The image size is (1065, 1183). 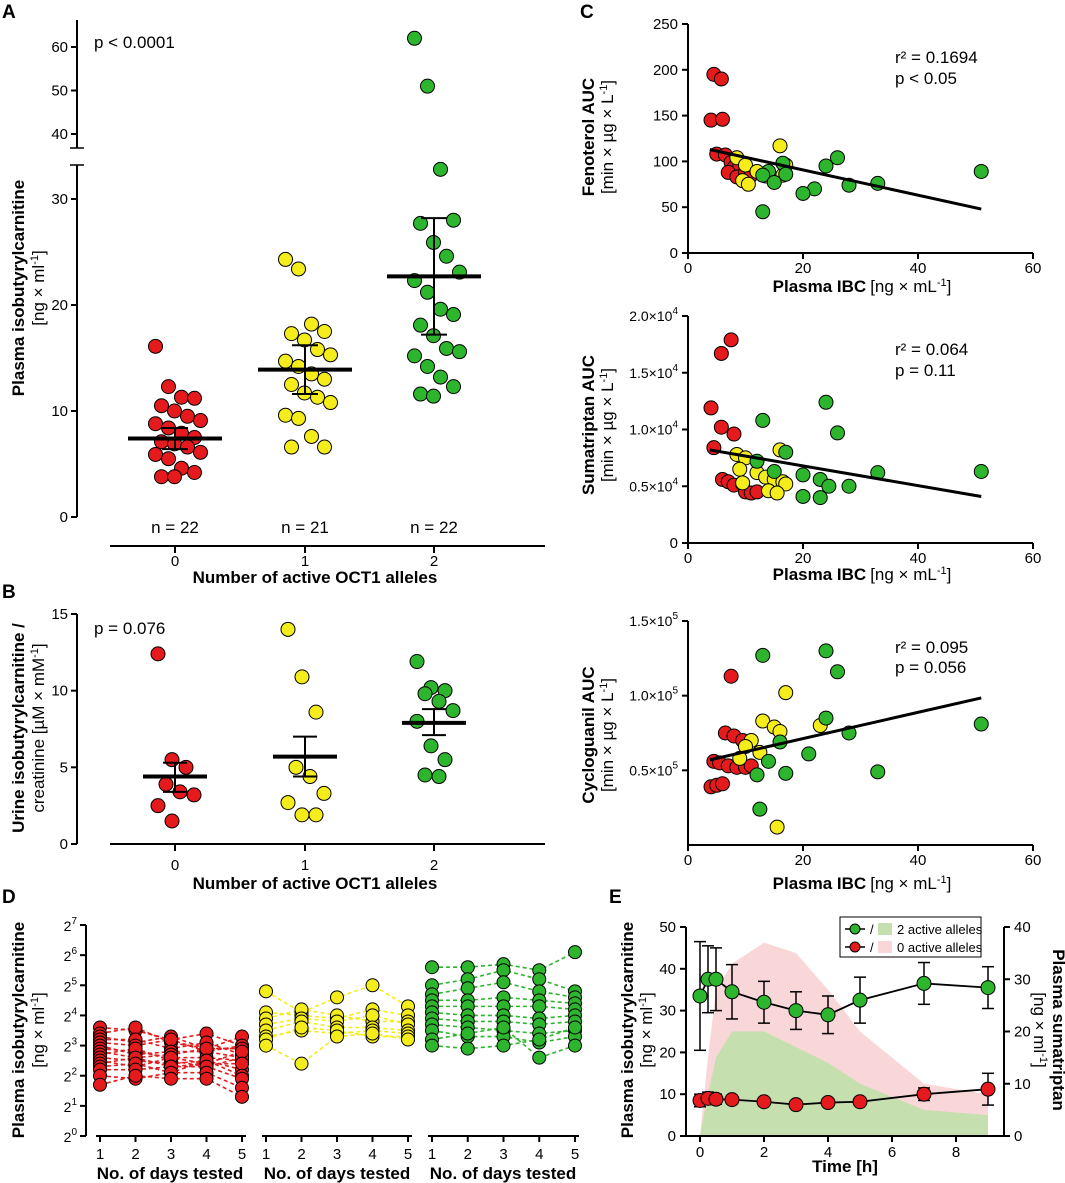 What do you see at coordinates (1033, 558) in the screenshot?
I see `panel-c2-x-tick-label: 60` at bounding box center [1033, 558].